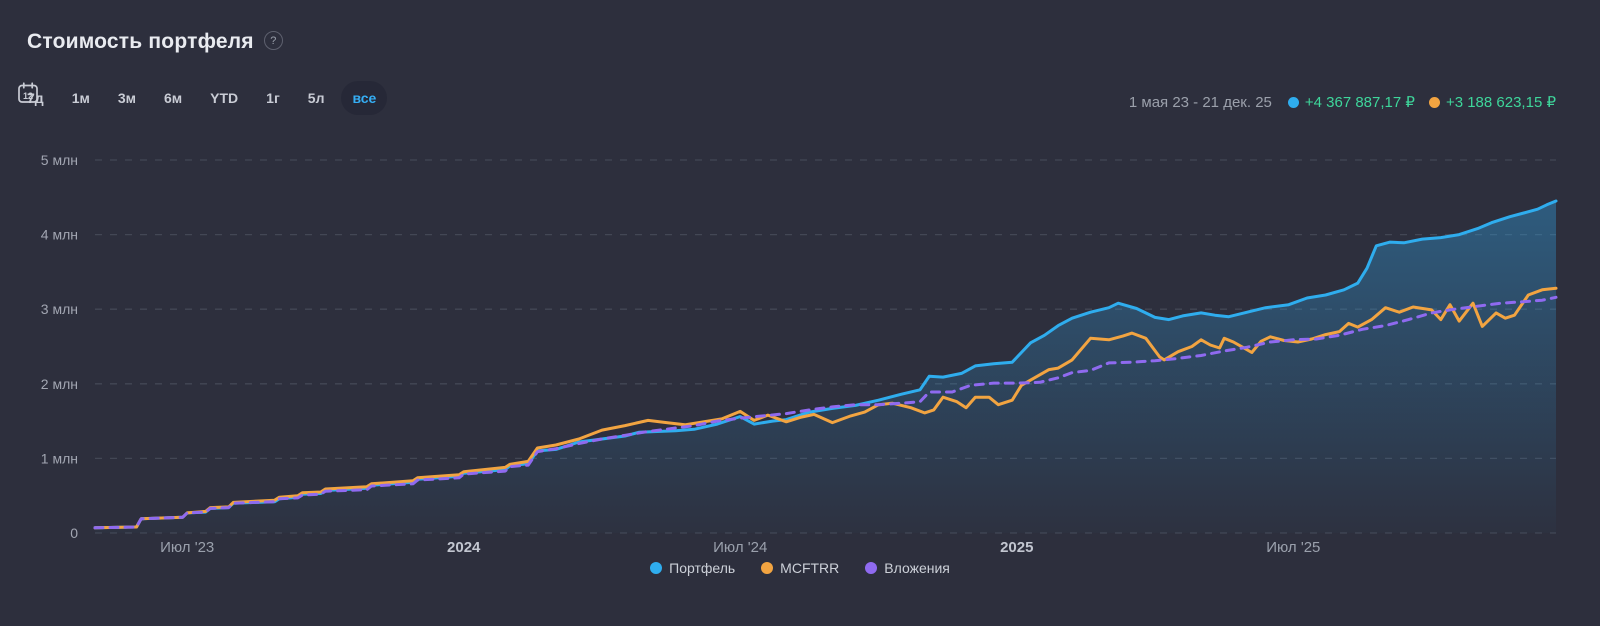 The height and width of the screenshot is (626, 1600). I want to click on gain-value: +3 188 623,15 ₽, so click(1500, 102).